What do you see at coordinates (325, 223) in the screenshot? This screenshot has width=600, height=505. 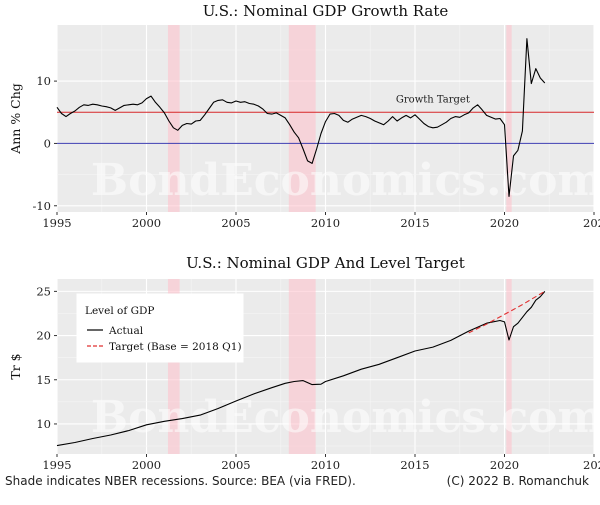 I see `panel1-x-tick-label: 2010` at bounding box center [325, 223].